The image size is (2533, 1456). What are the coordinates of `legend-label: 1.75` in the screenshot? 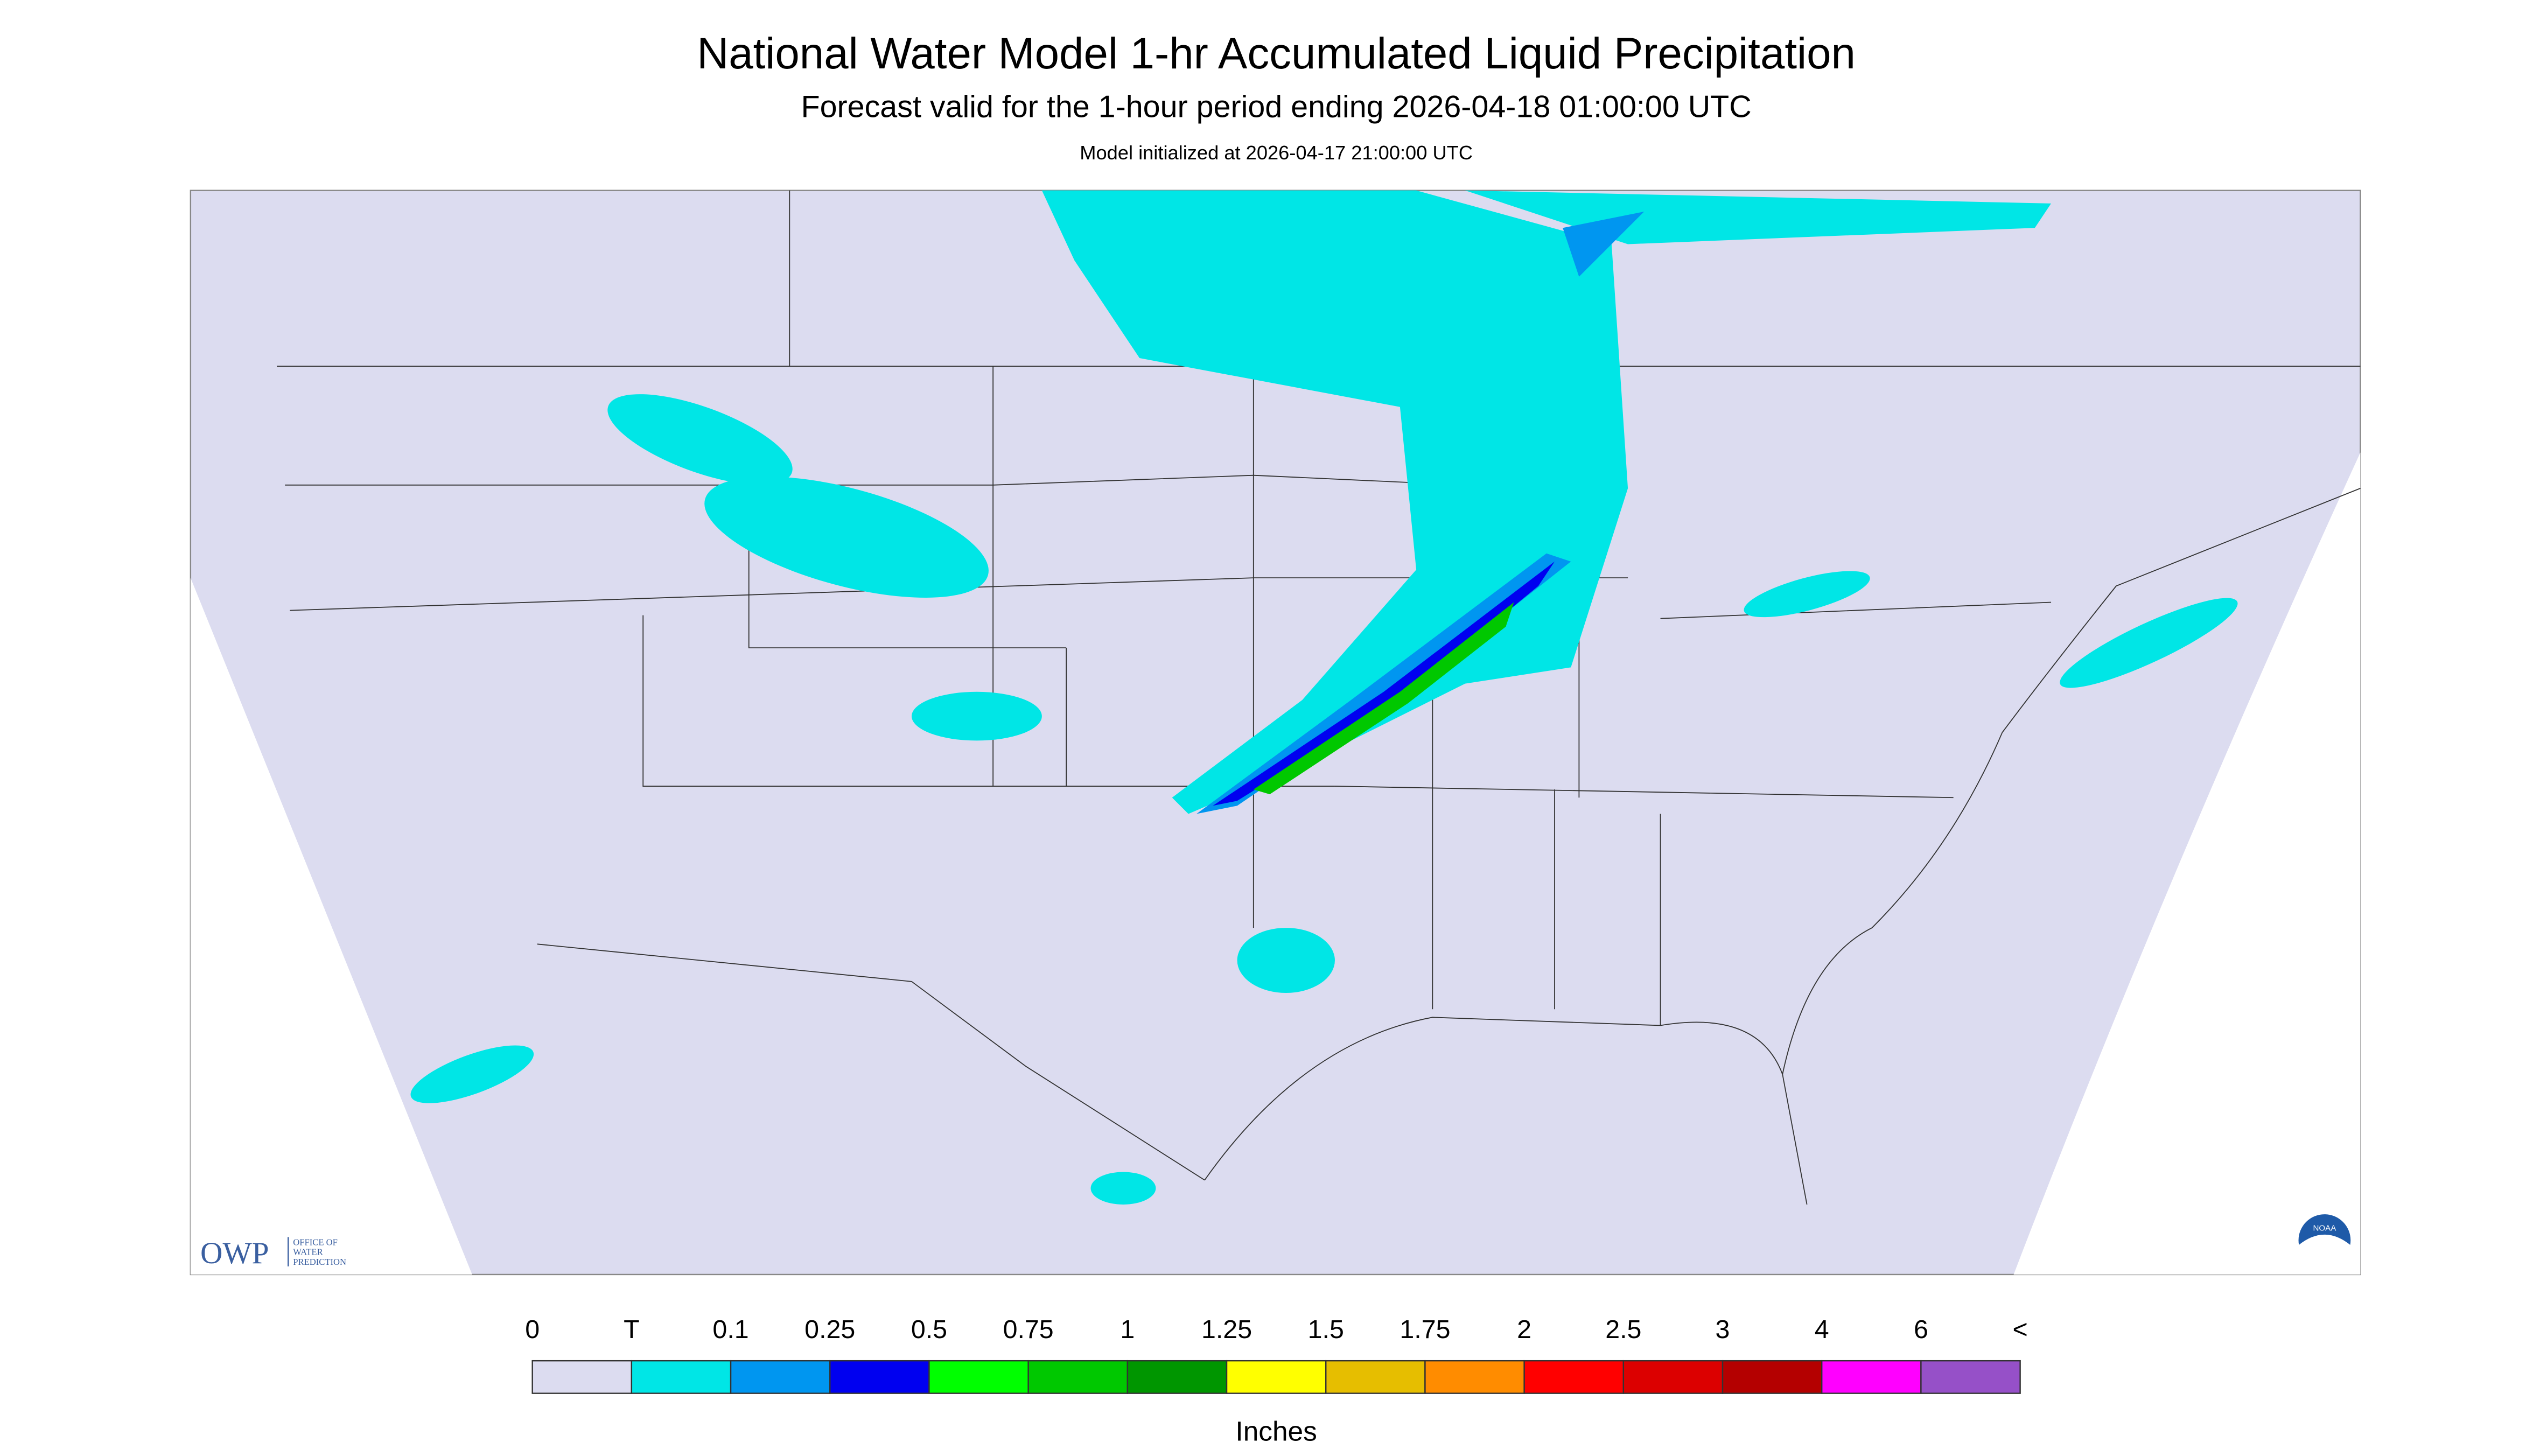 It's located at (1425, 1329).